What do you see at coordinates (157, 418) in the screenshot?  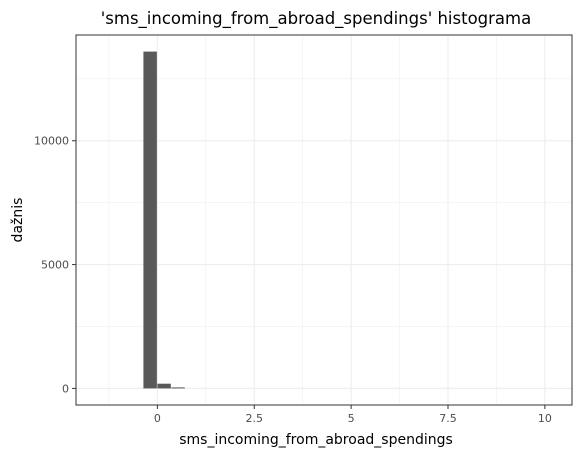 I see `x-tick-label: 0` at bounding box center [157, 418].